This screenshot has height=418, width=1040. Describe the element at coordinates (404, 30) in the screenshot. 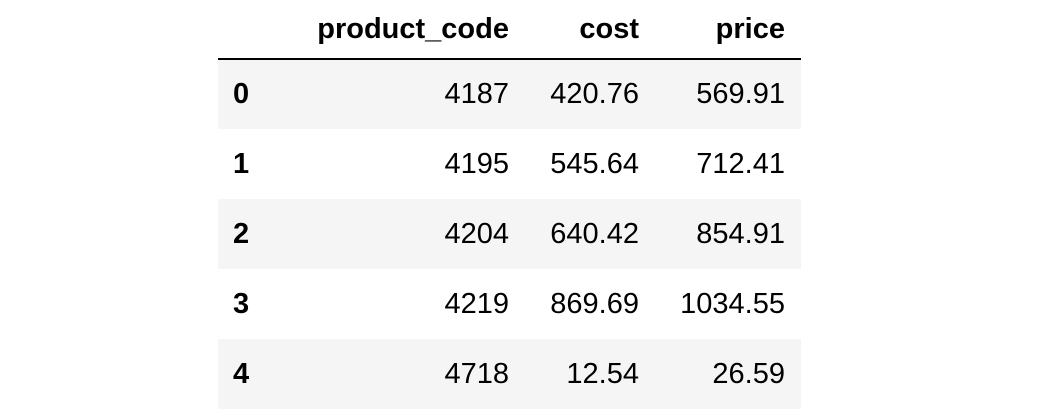

I see `column-header-product-code: product_code` at that location.